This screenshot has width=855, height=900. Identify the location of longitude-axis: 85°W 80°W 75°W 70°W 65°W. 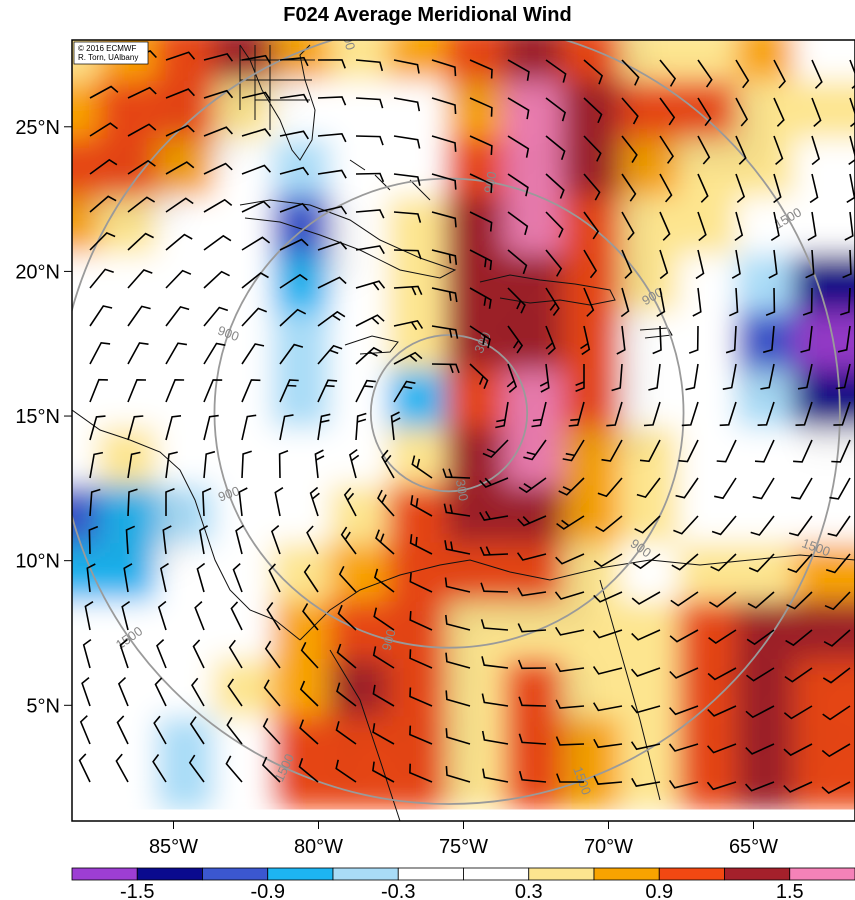
(463, 839).